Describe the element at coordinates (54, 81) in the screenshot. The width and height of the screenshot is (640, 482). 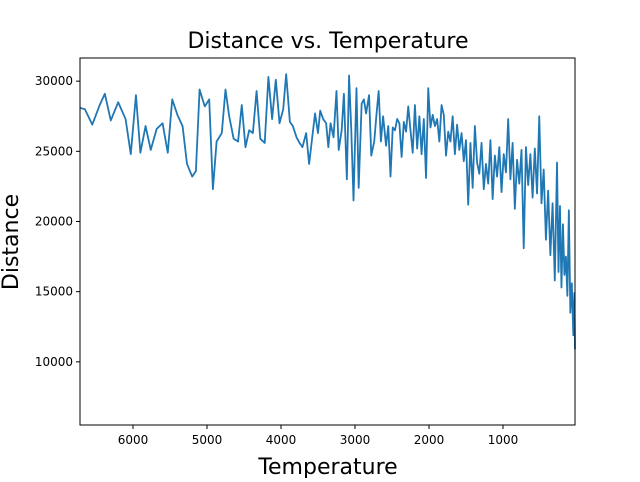
I see `y-tick-label: 30000` at that location.